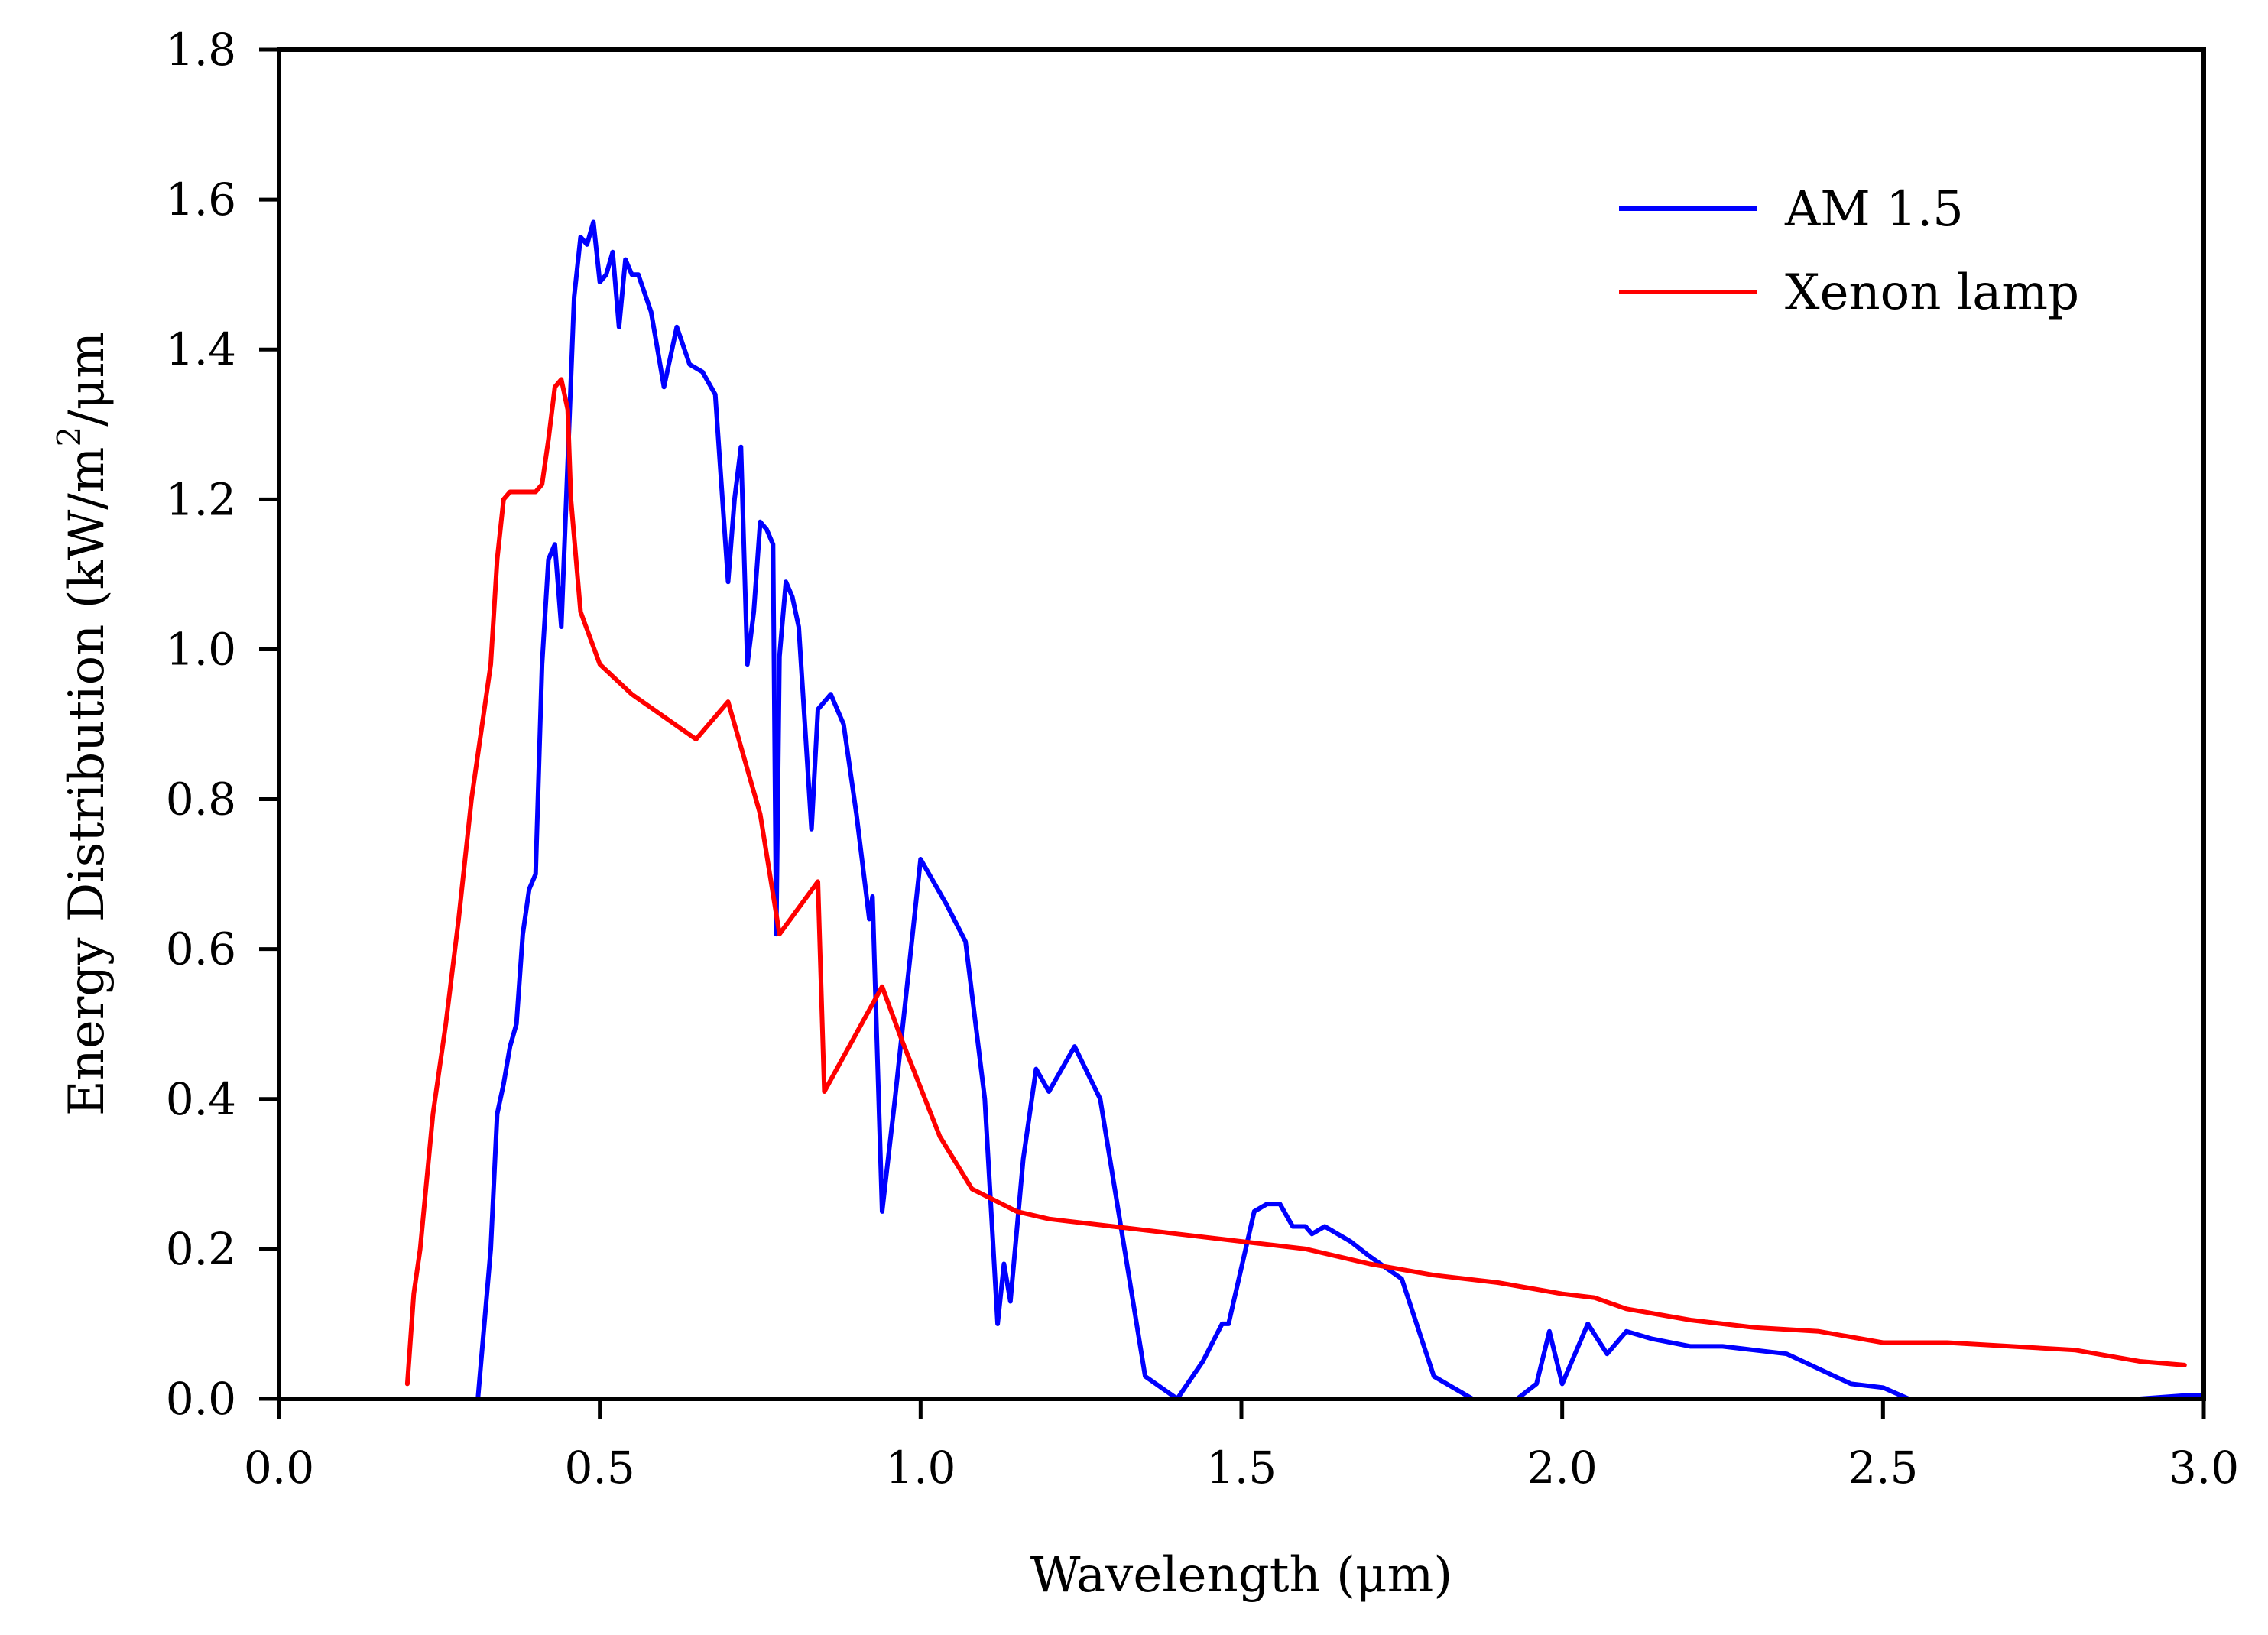 This screenshot has height=1635, width=2268. I want to click on y-tick-label: 0.2, so click(201, 1249).